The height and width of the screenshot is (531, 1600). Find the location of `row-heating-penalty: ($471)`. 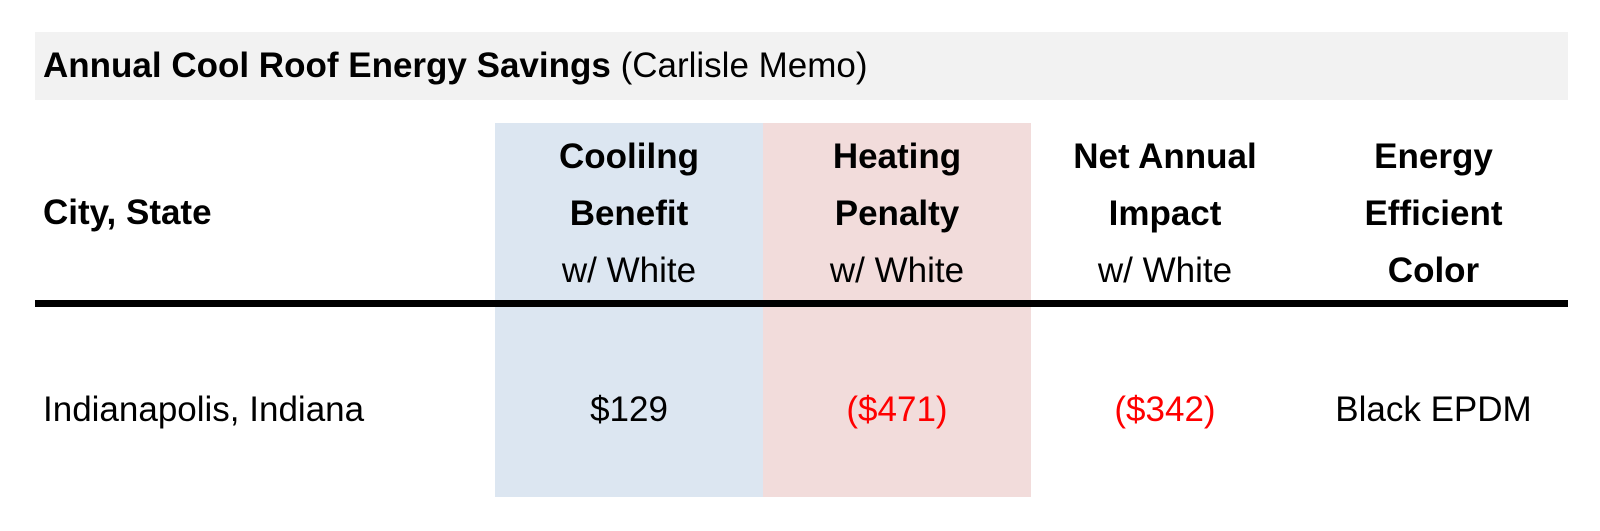

row-heating-penalty: ($471) is located at coordinates (897, 409).